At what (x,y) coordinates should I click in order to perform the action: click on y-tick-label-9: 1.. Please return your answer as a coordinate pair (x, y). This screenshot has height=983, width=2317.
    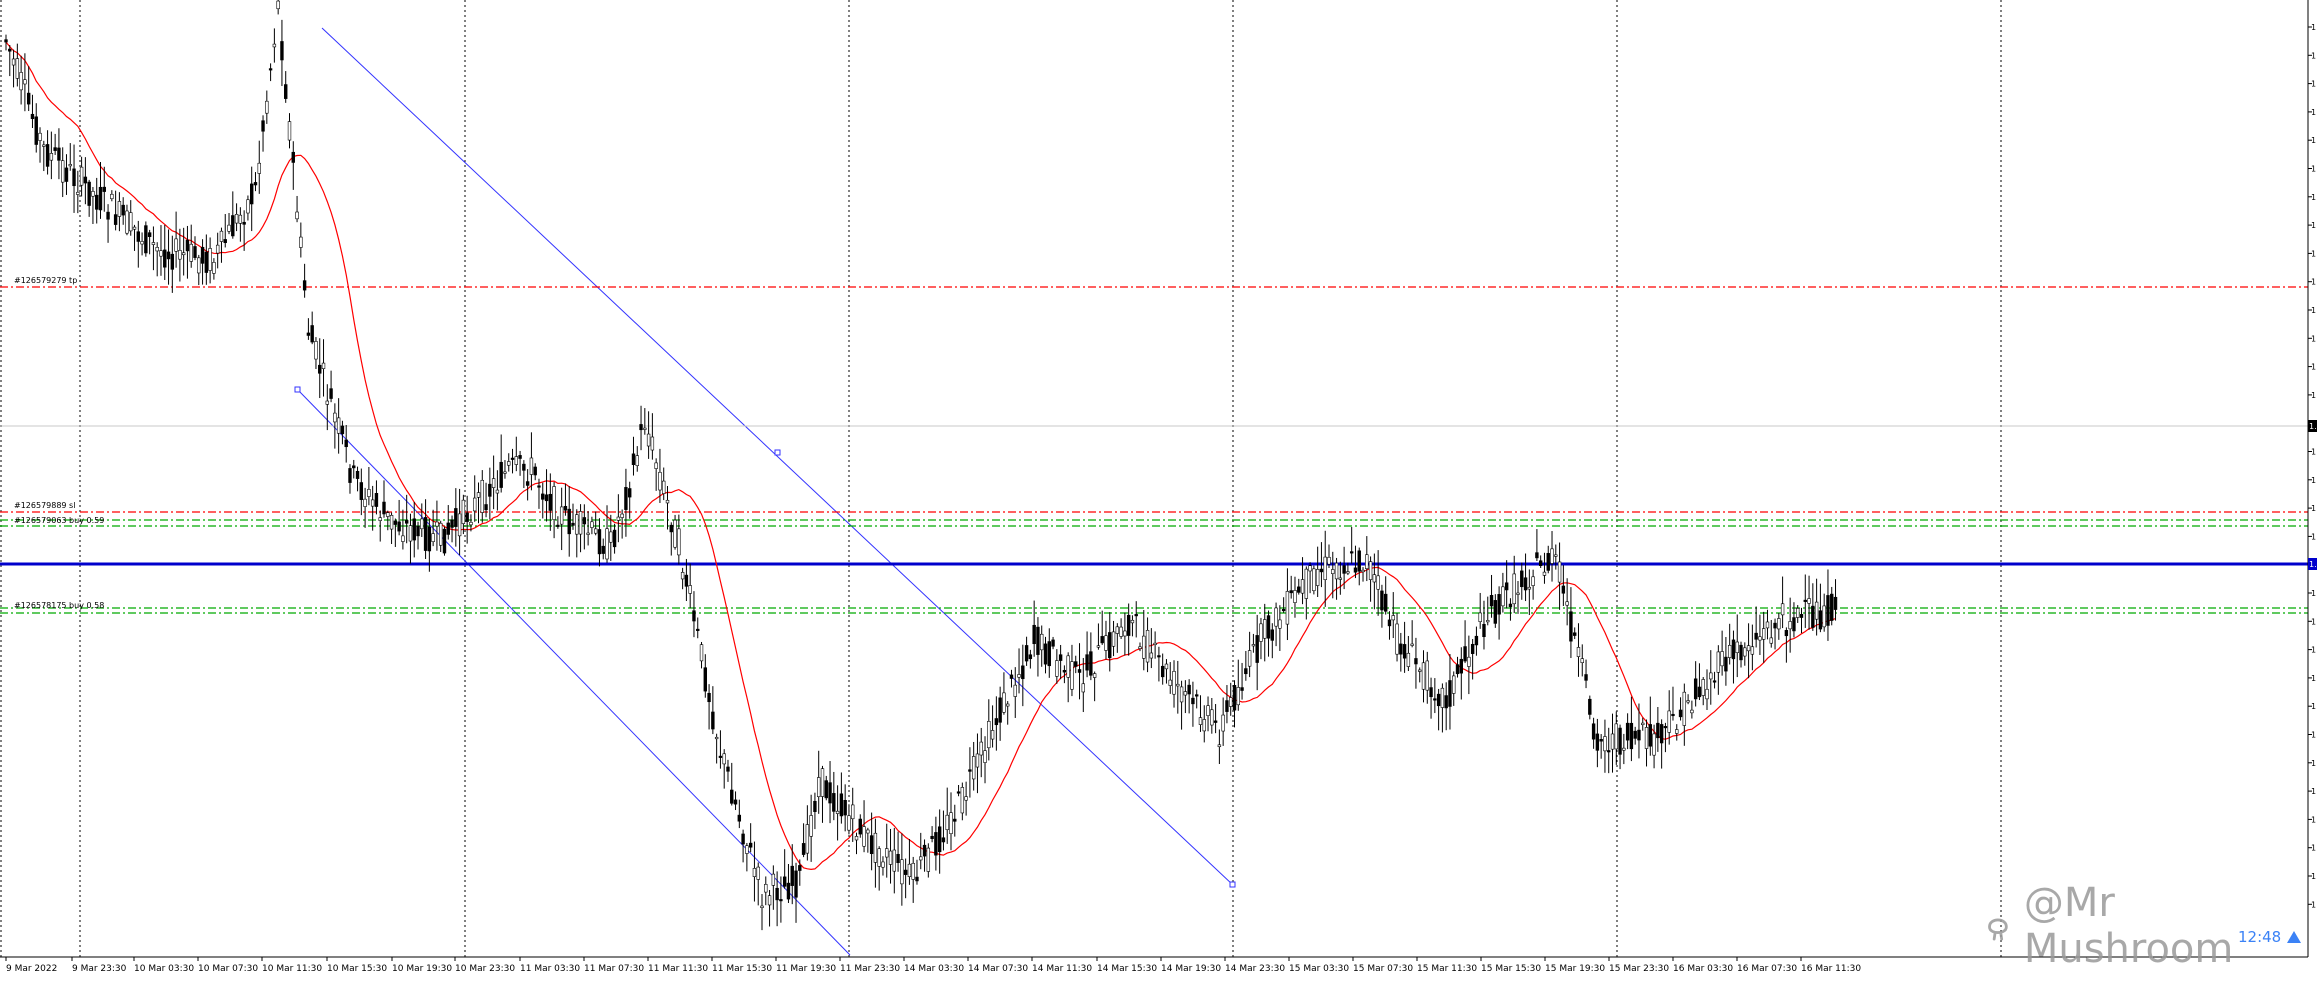
    Looking at the image, I should click on (2314, 282).